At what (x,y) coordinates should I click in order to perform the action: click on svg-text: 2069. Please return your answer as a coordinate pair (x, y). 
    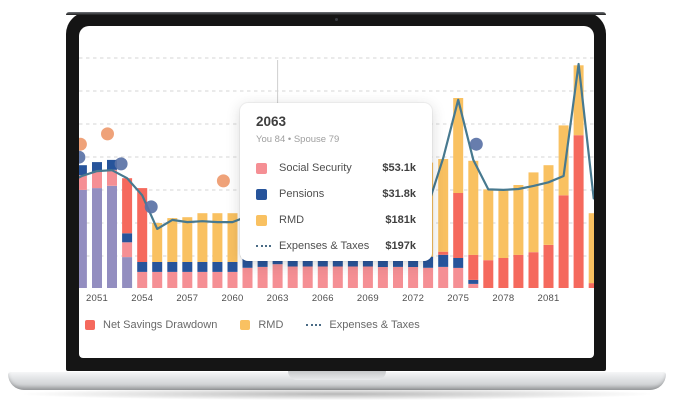
    Looking at the image, I should click on (368, 298).